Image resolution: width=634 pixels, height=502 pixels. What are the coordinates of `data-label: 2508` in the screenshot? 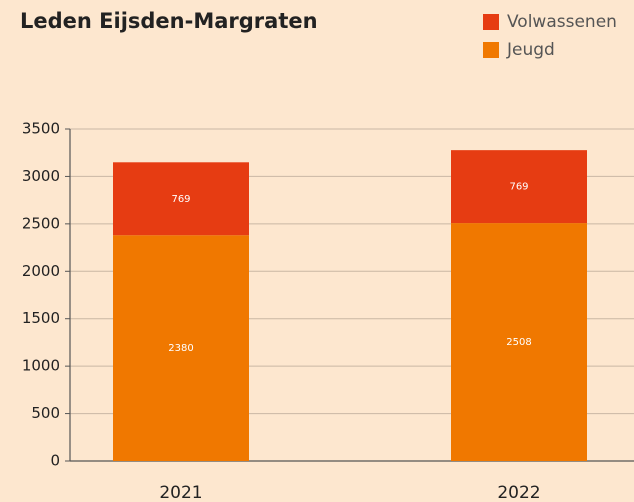 It's located at (518, 342).